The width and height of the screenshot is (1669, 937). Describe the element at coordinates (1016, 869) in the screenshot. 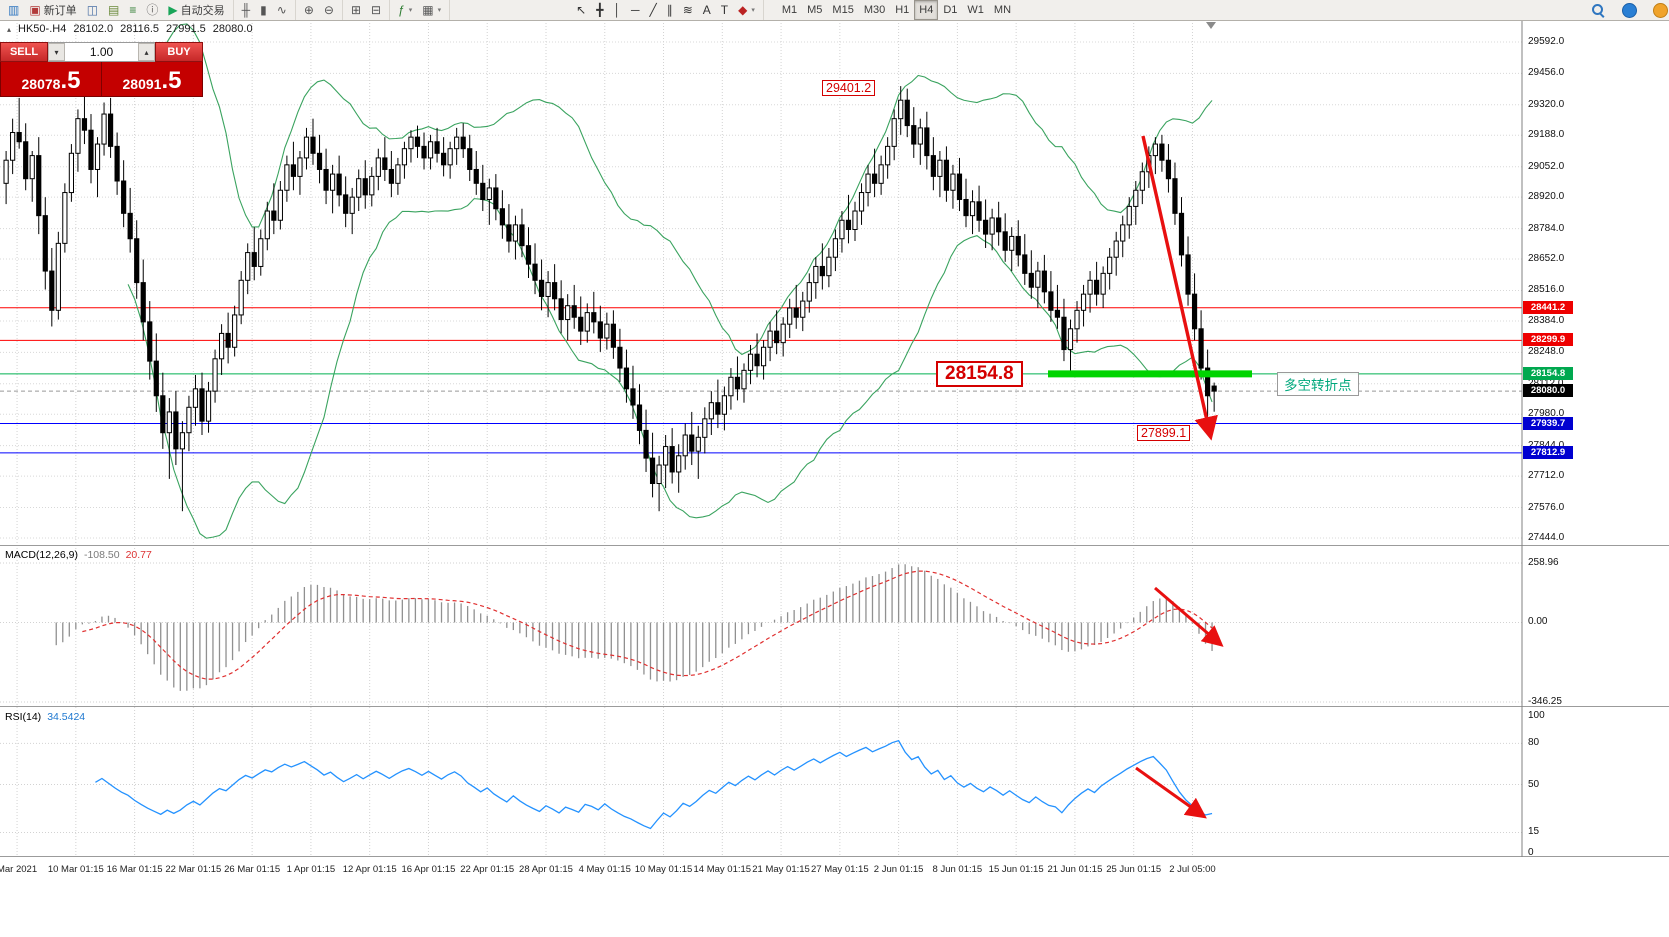

I see `time-label: 15 Jun 01:15` at that location.